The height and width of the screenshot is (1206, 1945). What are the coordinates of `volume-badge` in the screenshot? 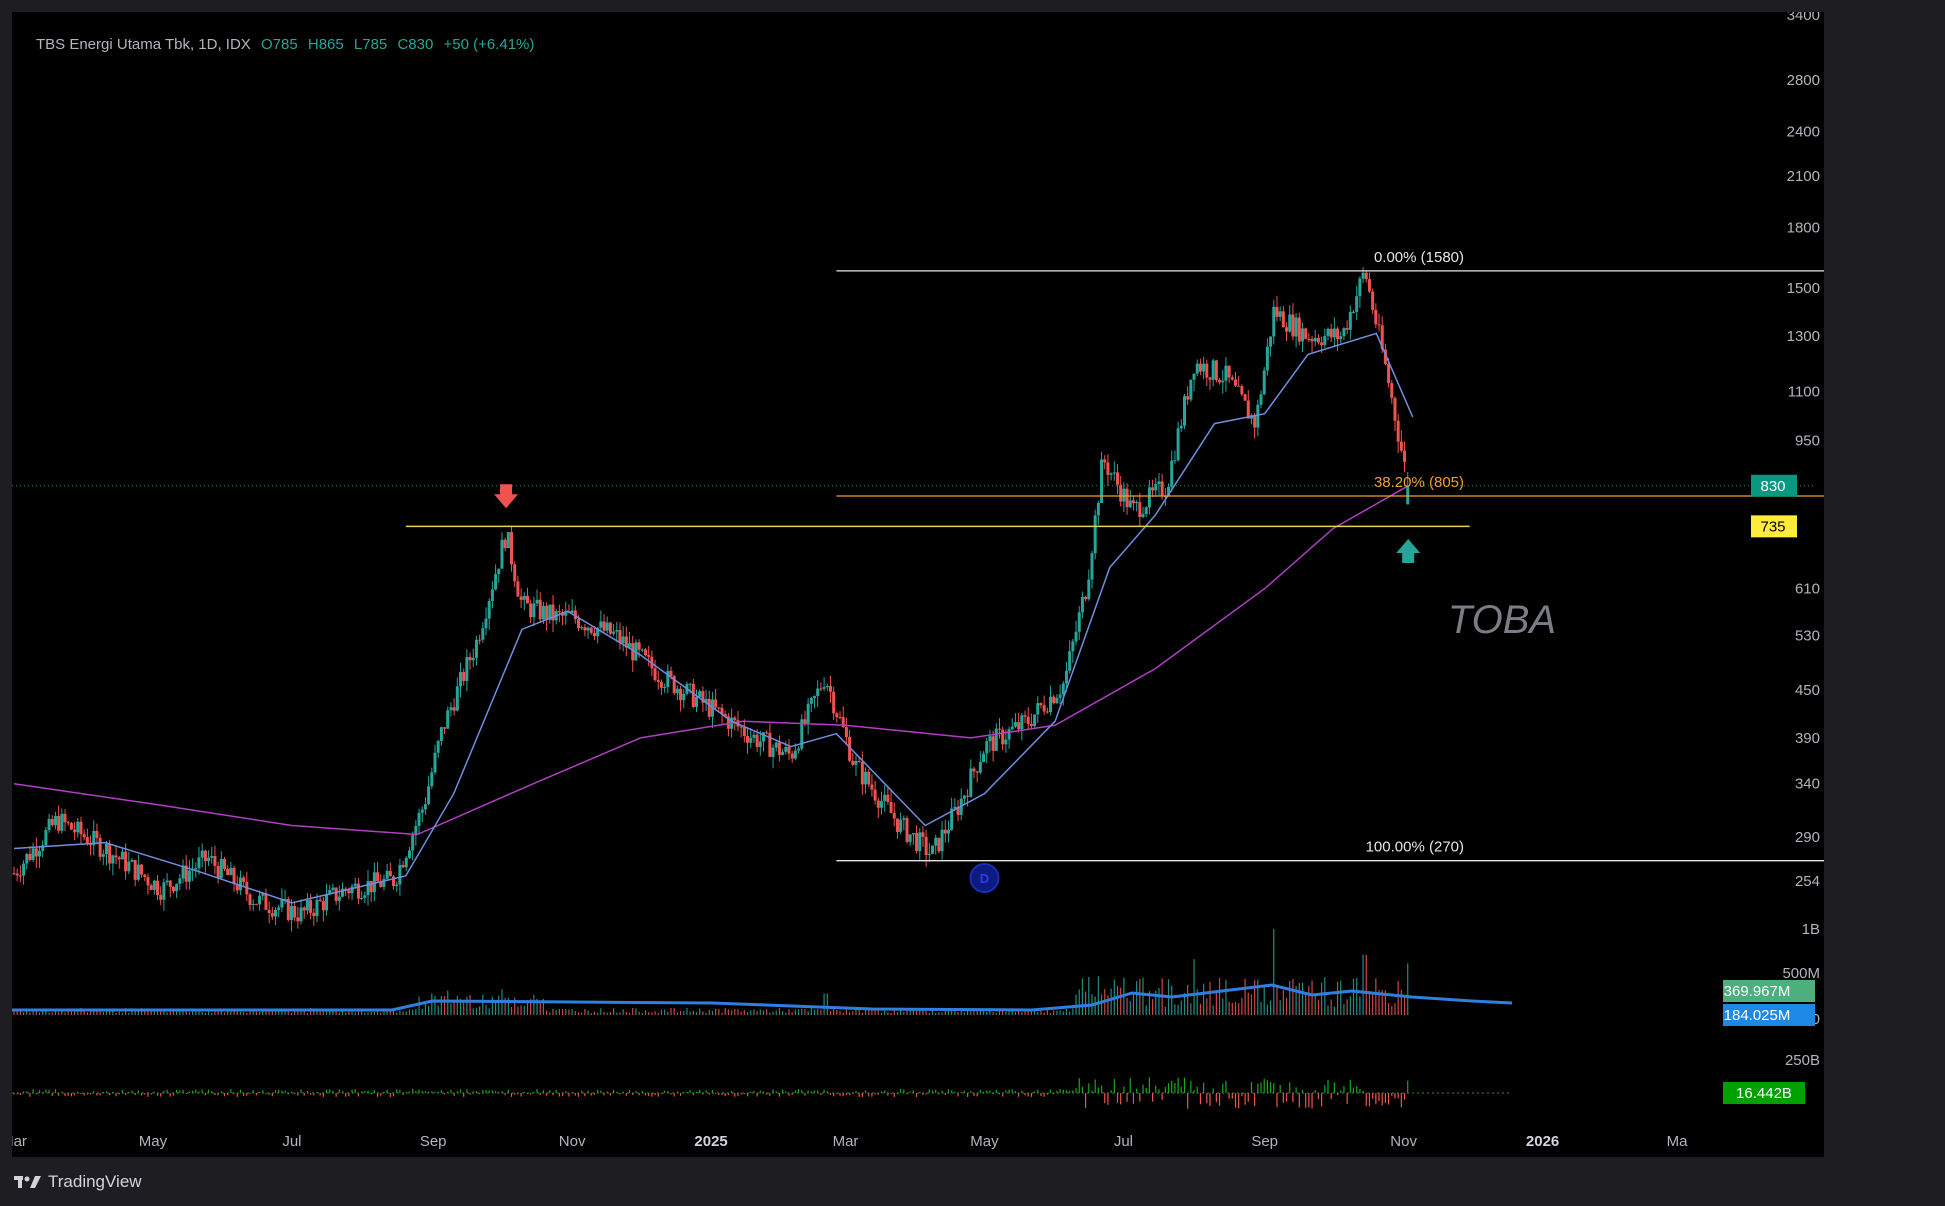 It's located at (1769, 1015).